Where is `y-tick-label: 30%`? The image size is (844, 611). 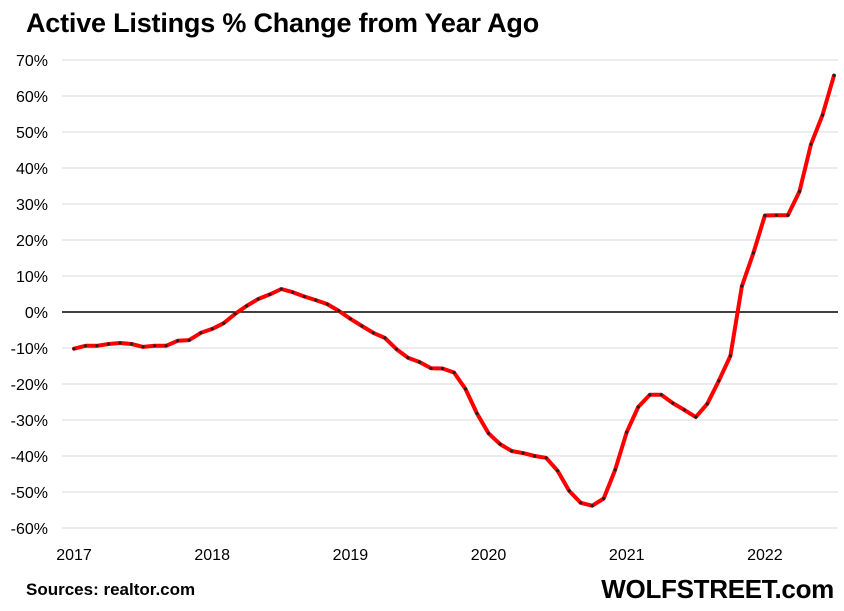
y-tick-label: 30% is located at coordinates (32, 205).